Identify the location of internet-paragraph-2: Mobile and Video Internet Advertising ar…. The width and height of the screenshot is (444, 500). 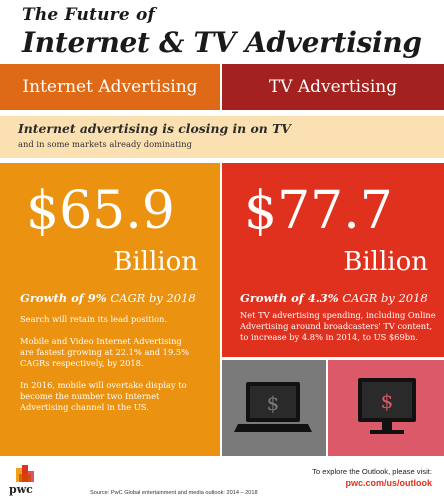
(105, 352).